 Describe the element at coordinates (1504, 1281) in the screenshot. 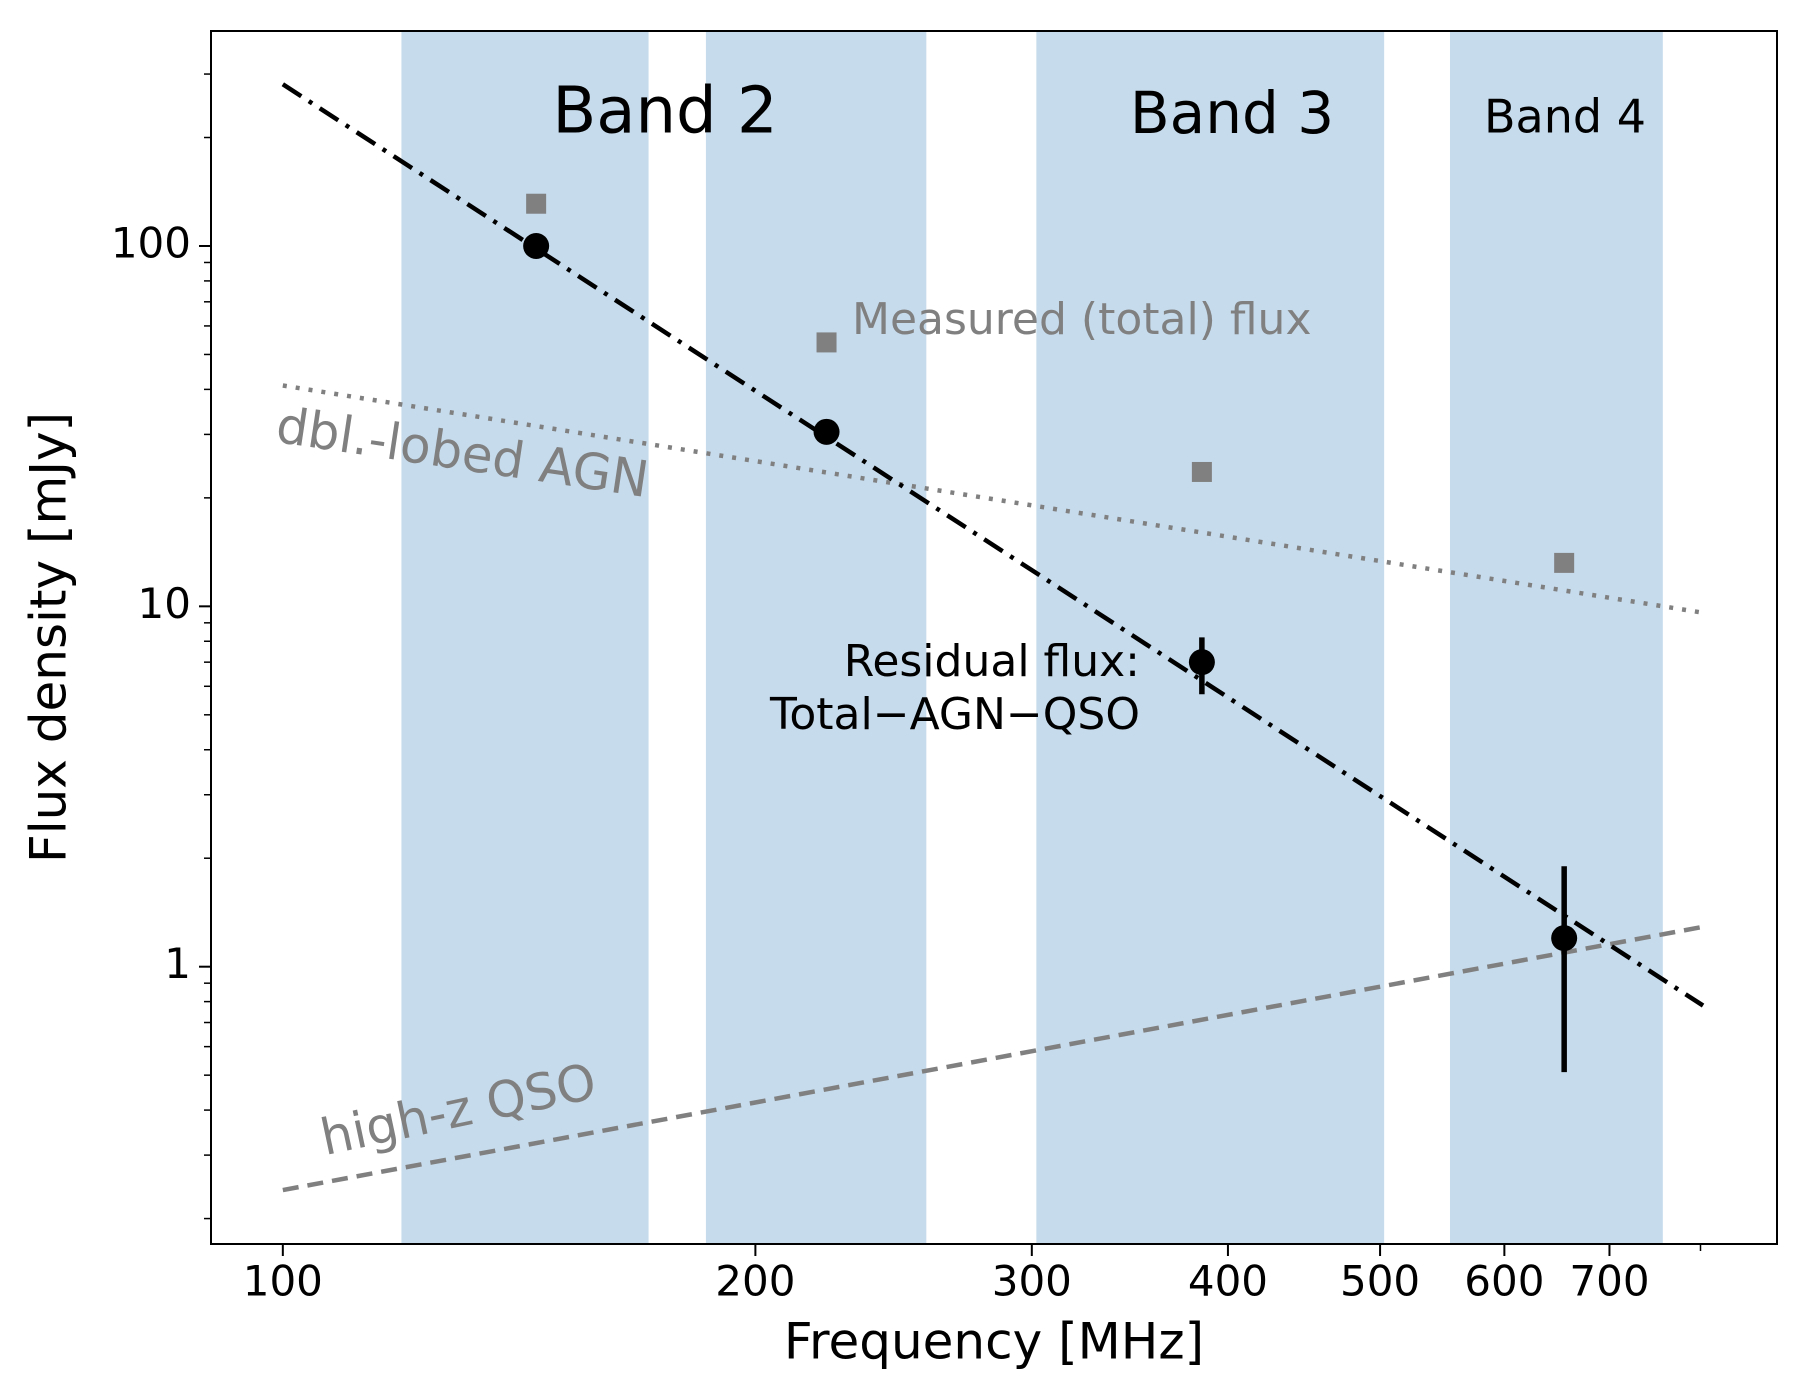

I see `x-tick-label: 600` at that location.